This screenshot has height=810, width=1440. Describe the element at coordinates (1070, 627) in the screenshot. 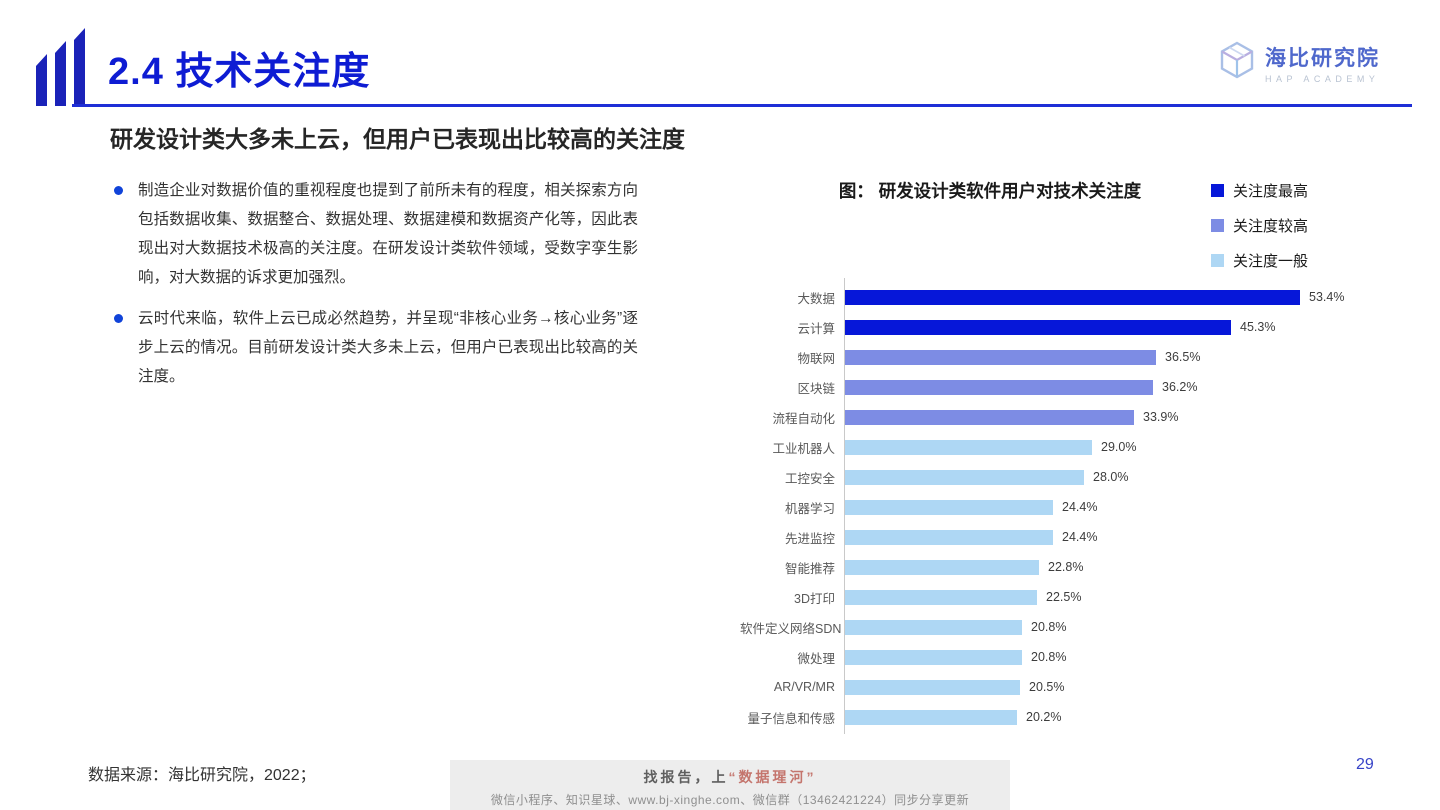

I see `chart-row: 软件定义网络SDN 20.8%` at that location.